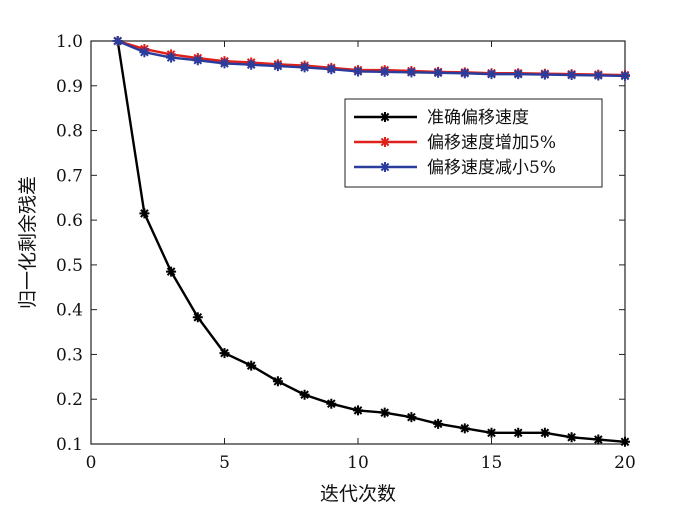 The image size is (700, 525). I want to click on legend-item: 准确偏移速度, so click(441, 118).